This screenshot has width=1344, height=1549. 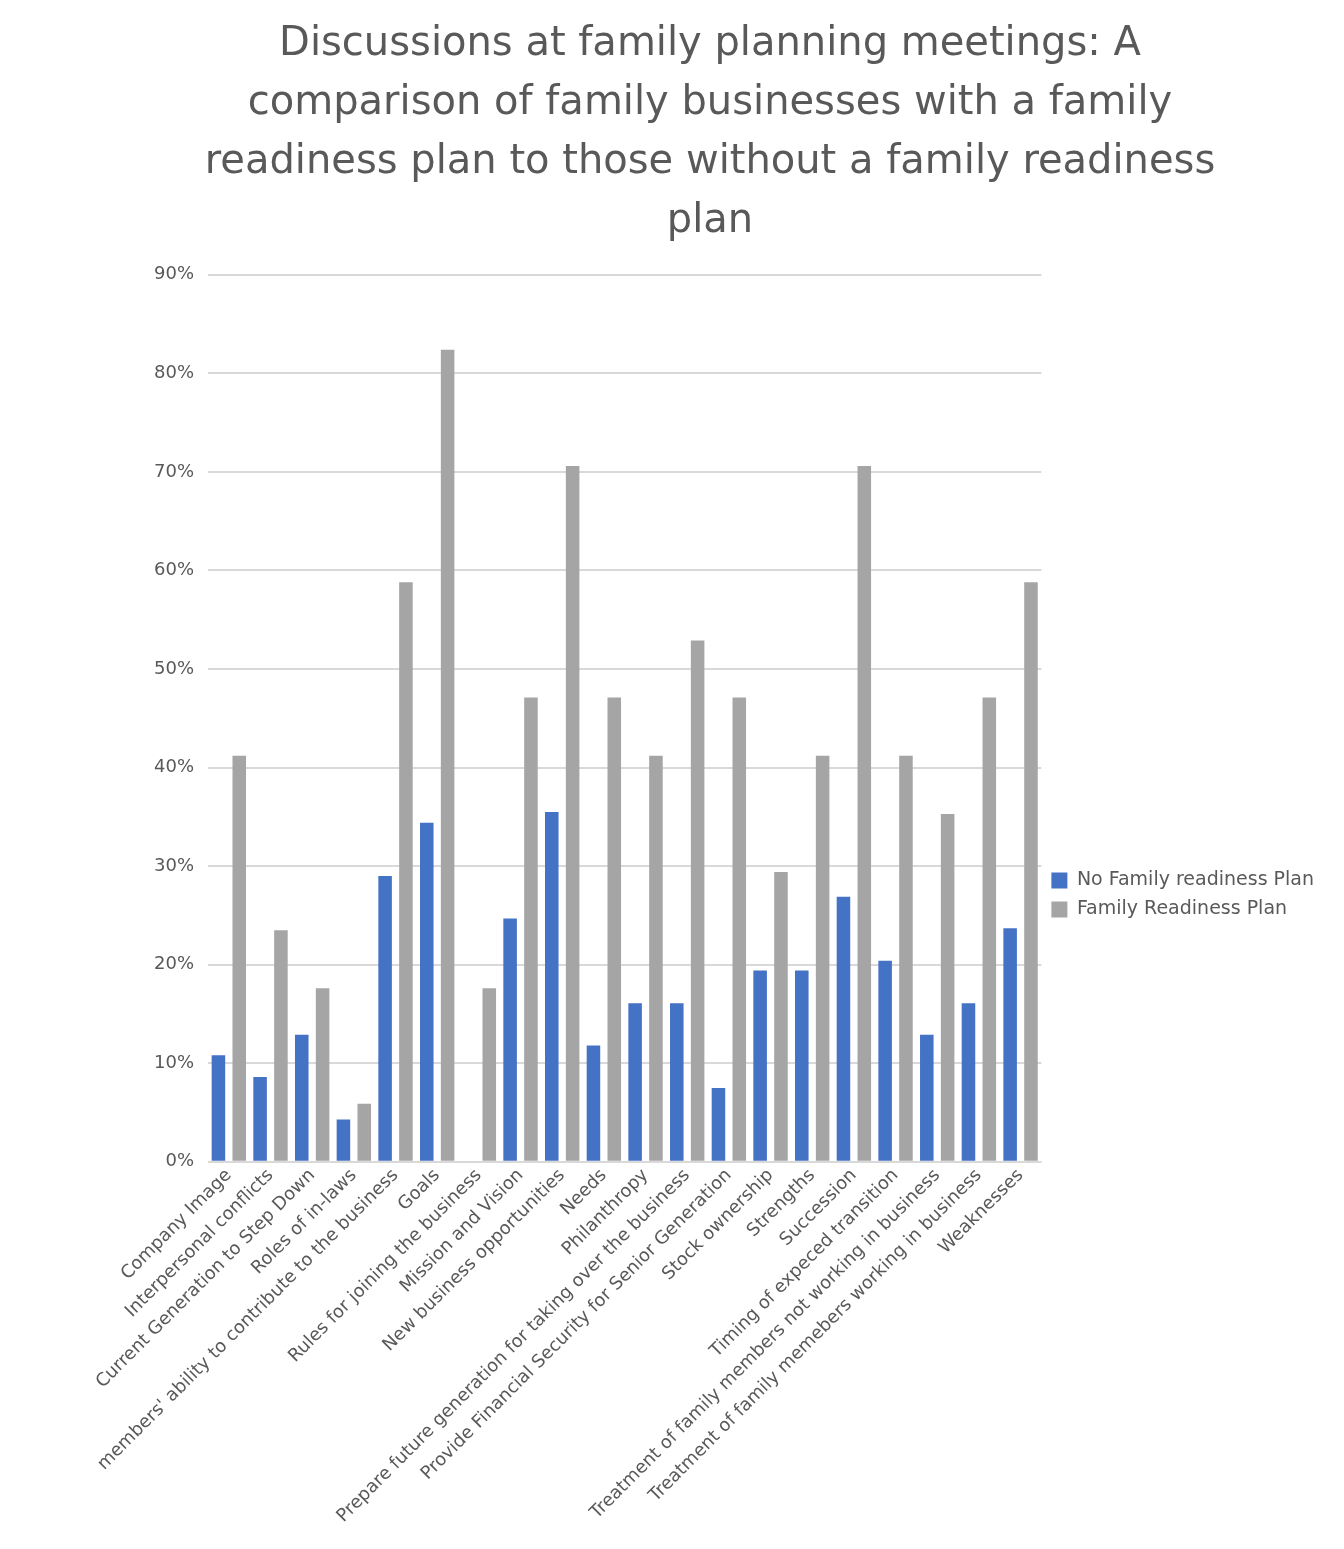 I want to click on y-tick-label: 90%, so click(x=174, y=273).